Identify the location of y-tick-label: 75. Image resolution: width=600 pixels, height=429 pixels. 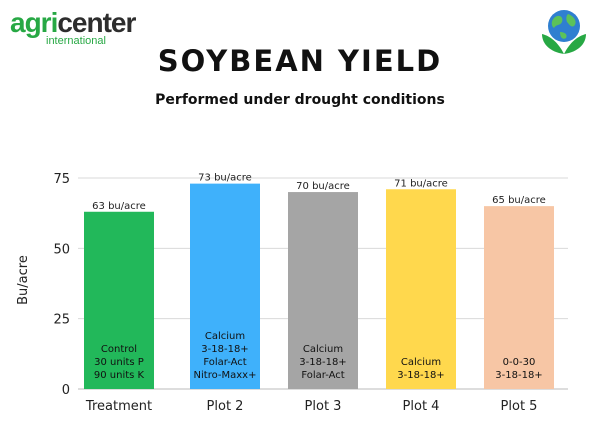
(61, 179).